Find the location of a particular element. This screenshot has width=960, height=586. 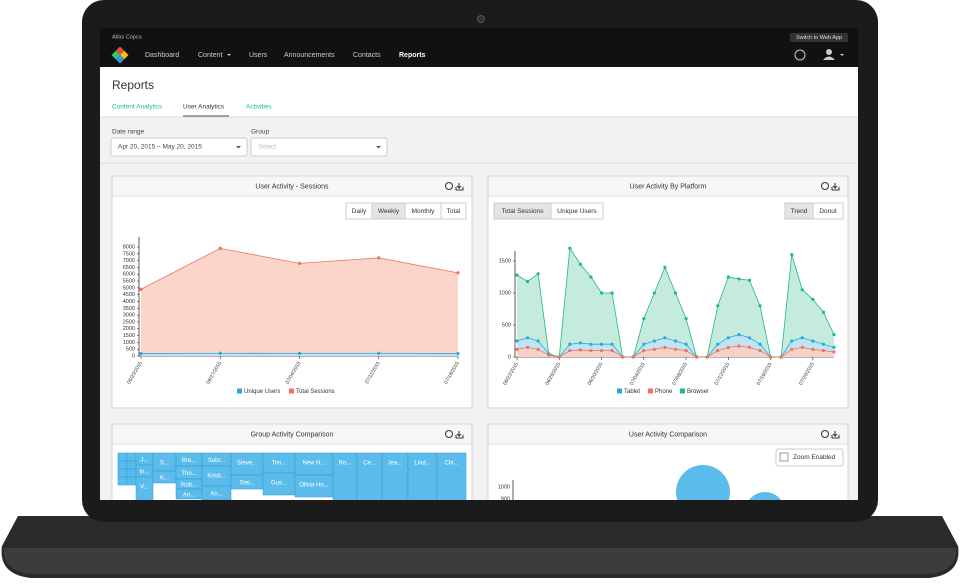

date-select is located at coordinates (179, 147).